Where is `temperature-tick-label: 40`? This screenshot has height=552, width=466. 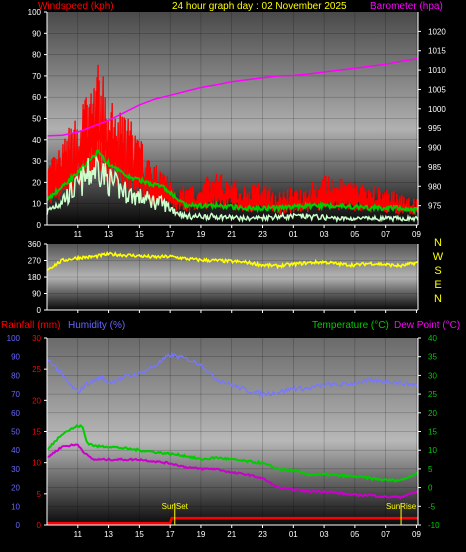
temperature-tick-label: 40 is located at coordinates (432, 338).